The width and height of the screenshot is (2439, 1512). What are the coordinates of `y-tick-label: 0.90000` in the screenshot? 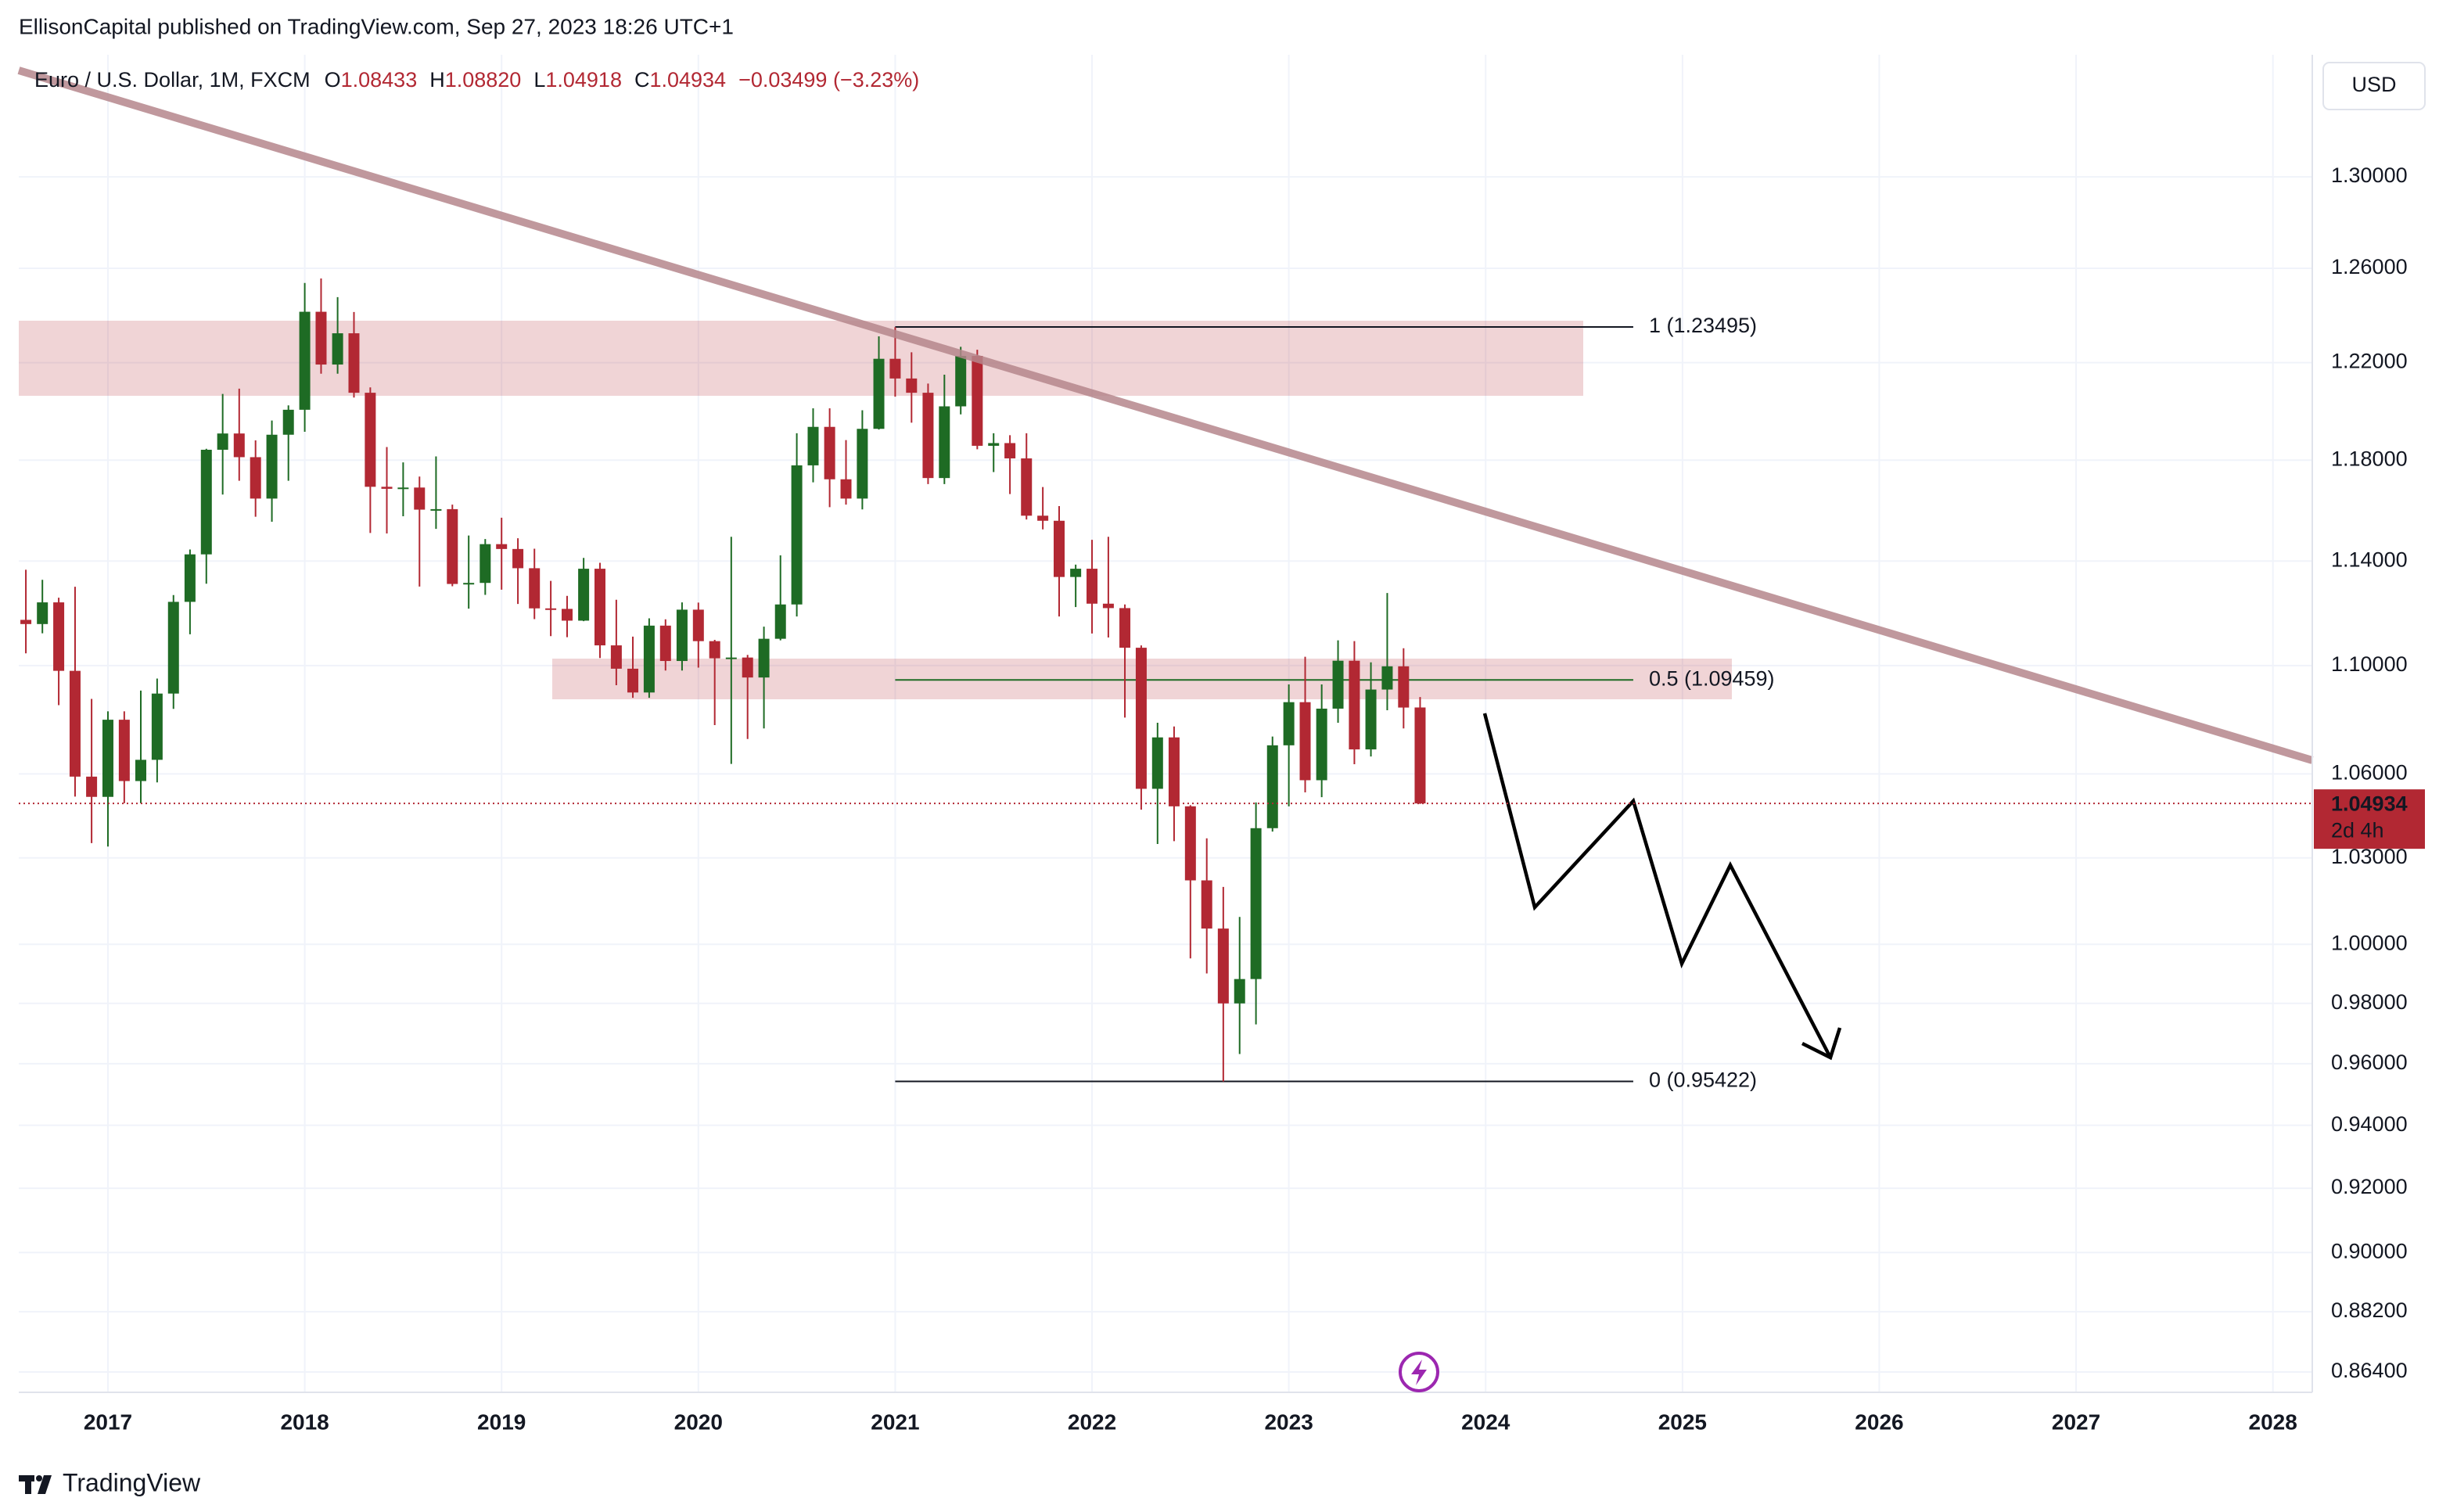 It's located at (2369, 1250).